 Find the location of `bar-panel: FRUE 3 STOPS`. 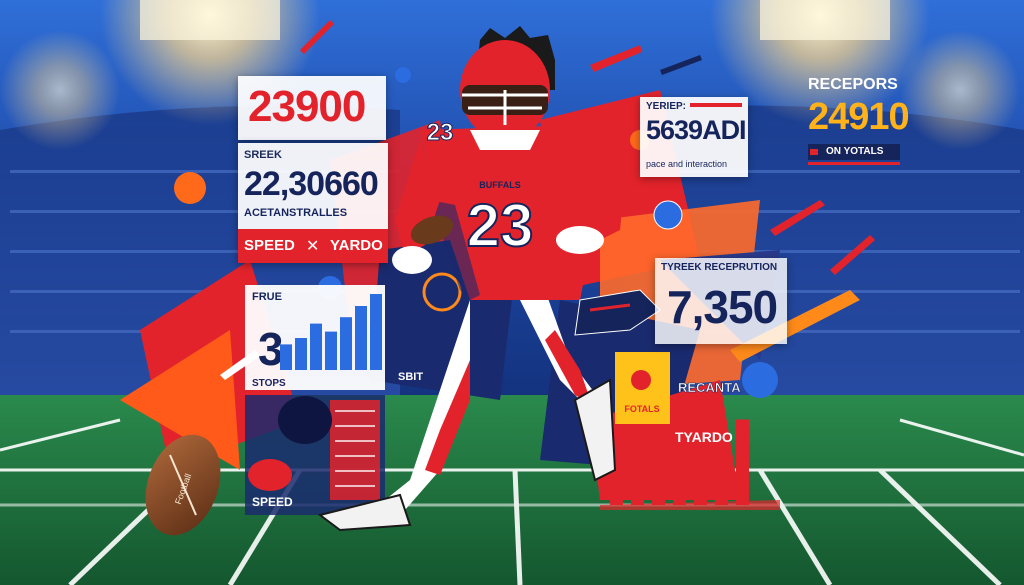

bar-panel: FRUE 3 STOPS is located at coordinates (315, 337).